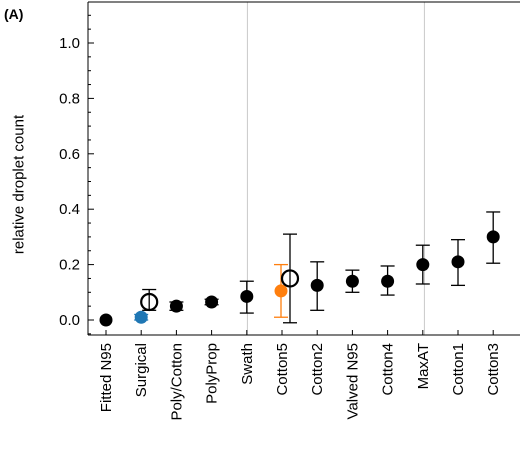 Image resolution: width=520 pixels, height=453 pixels. Describe the element at coordinates (69, 320) in the screenshot. I see `y-tick-label: 0.0` at that location.